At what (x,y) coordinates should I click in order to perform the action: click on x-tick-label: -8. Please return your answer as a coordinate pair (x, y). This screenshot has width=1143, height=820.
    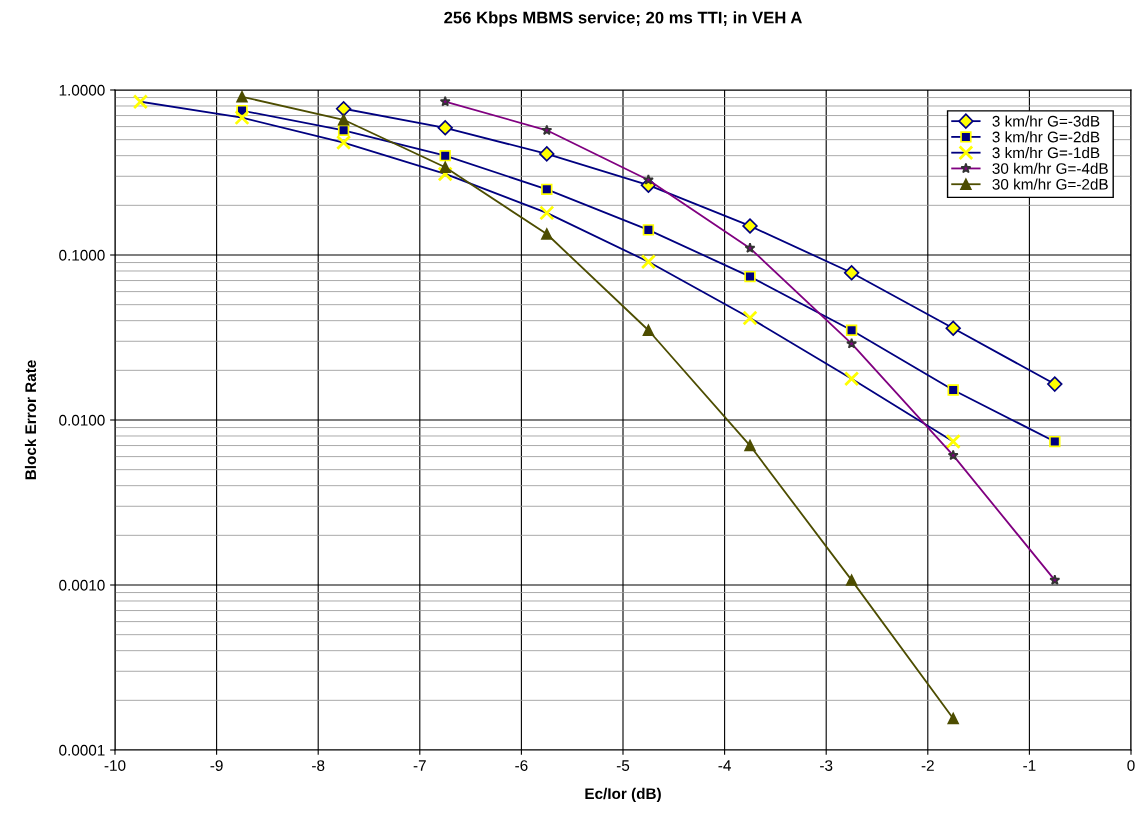
    Looking at the image, I should click on (318, 765).